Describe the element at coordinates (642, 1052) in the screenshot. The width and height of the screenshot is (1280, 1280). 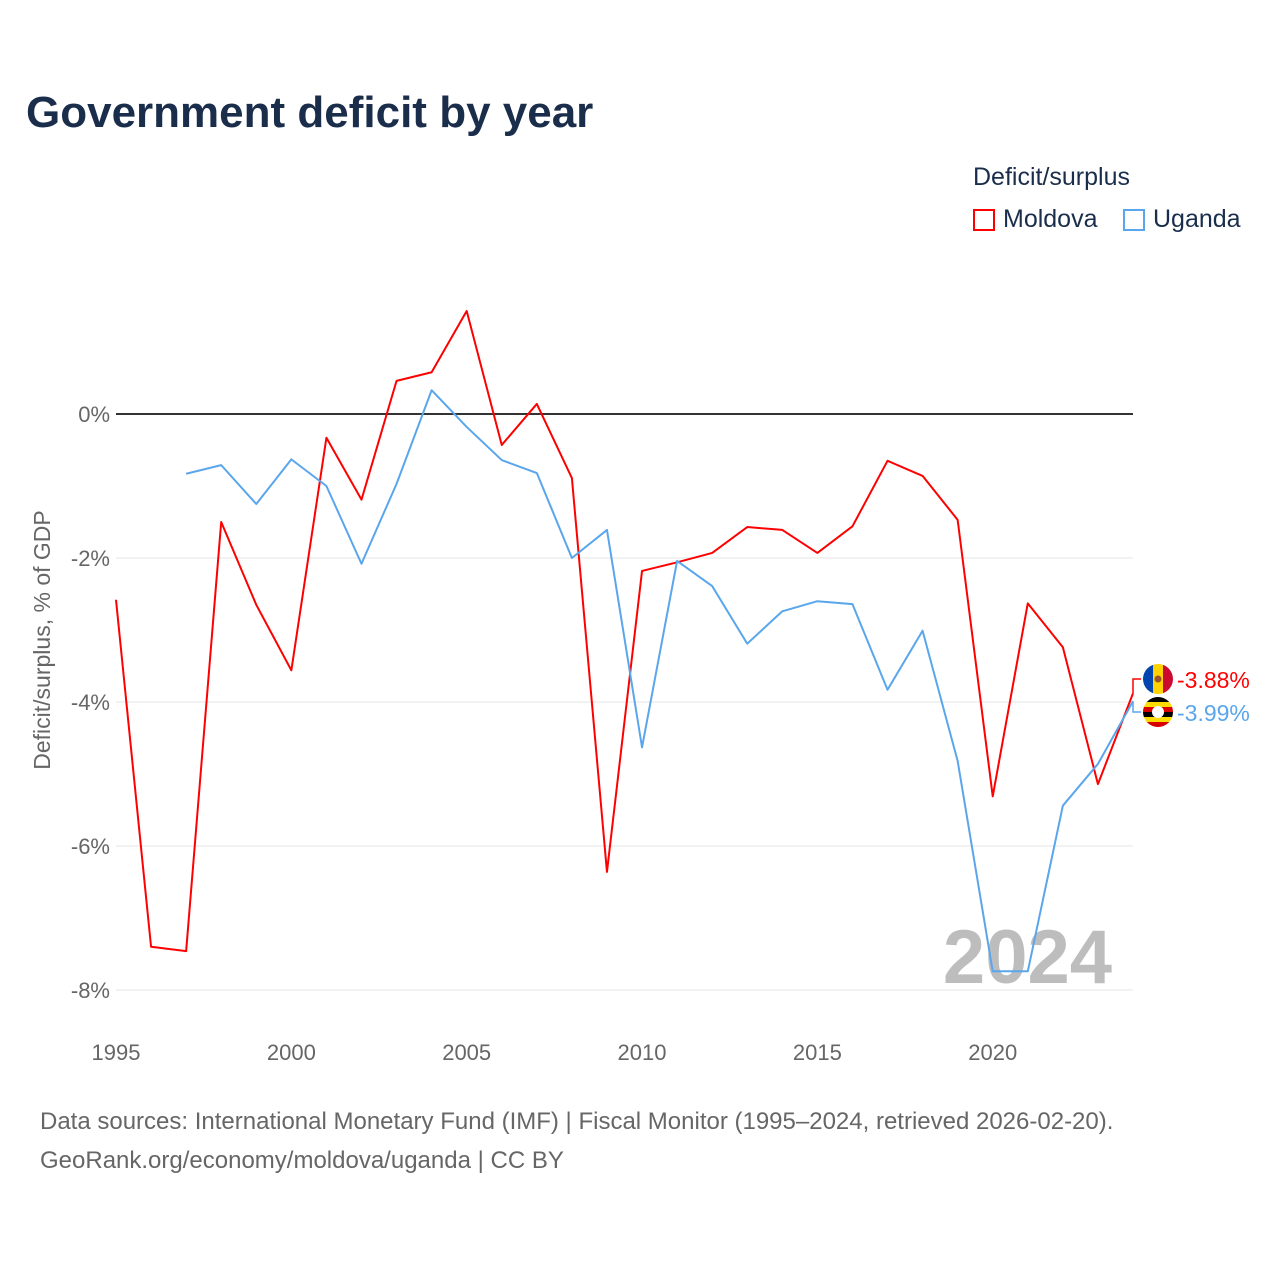
I see `x-tick-label: 2010` at that location.